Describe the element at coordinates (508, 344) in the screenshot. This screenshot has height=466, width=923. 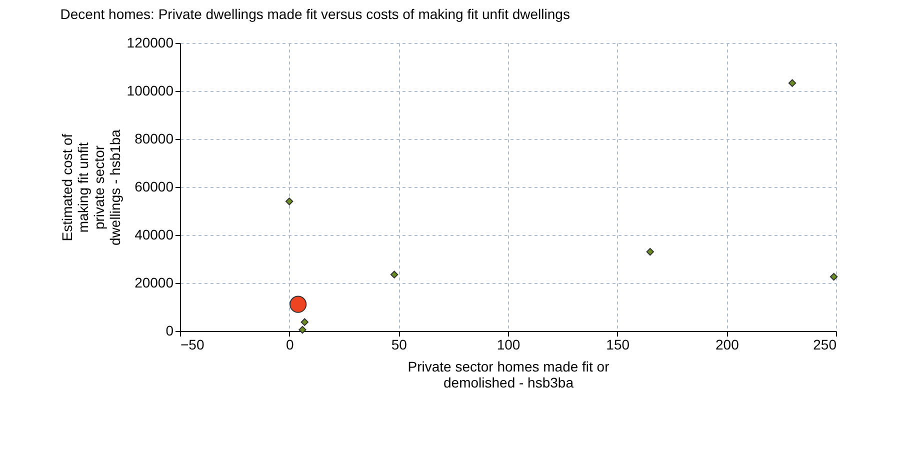
I see `x-tick-label: 100` at that location.